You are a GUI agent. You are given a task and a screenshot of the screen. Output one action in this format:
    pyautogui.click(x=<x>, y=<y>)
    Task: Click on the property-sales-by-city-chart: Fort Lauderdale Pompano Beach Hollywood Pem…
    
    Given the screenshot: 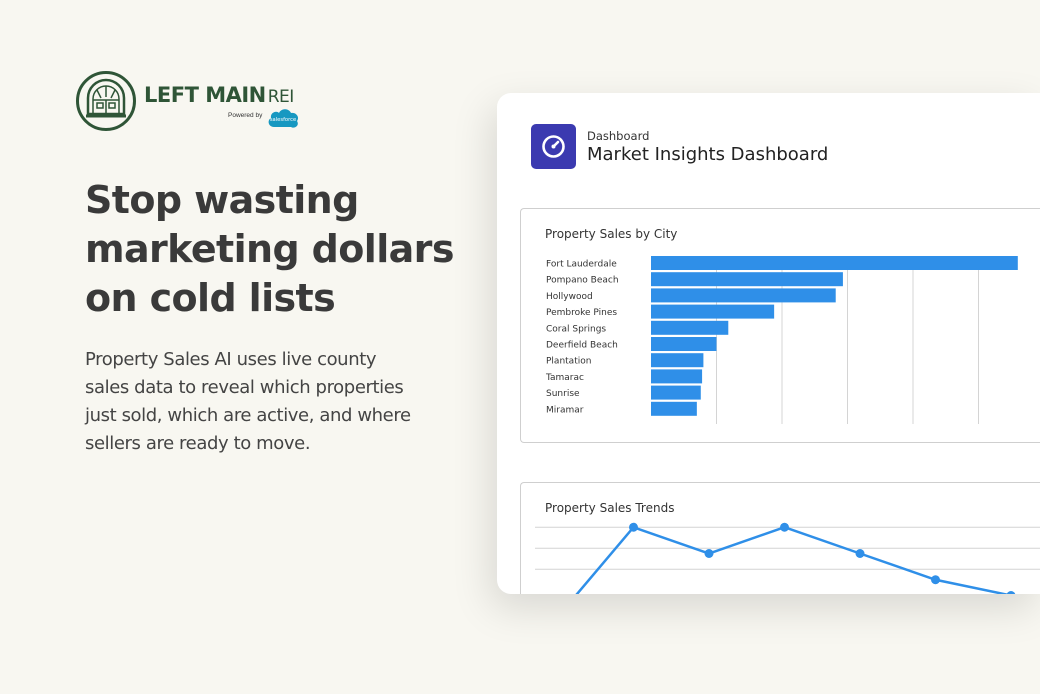 What is the action you would take?
    pyautogui.click(x=781, y=340)
    